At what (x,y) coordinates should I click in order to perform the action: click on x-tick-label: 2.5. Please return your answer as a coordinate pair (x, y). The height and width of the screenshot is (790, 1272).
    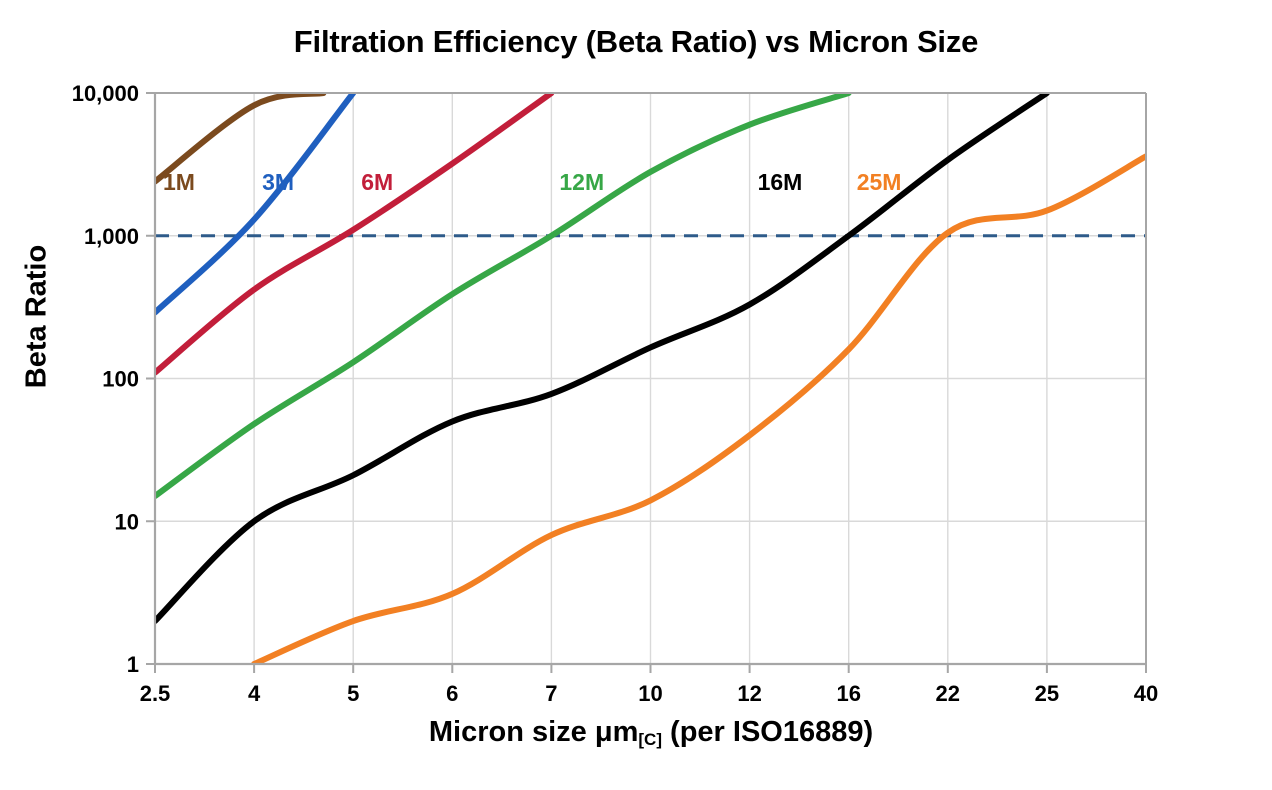
    Looking at the image, I should click on (155, 693).